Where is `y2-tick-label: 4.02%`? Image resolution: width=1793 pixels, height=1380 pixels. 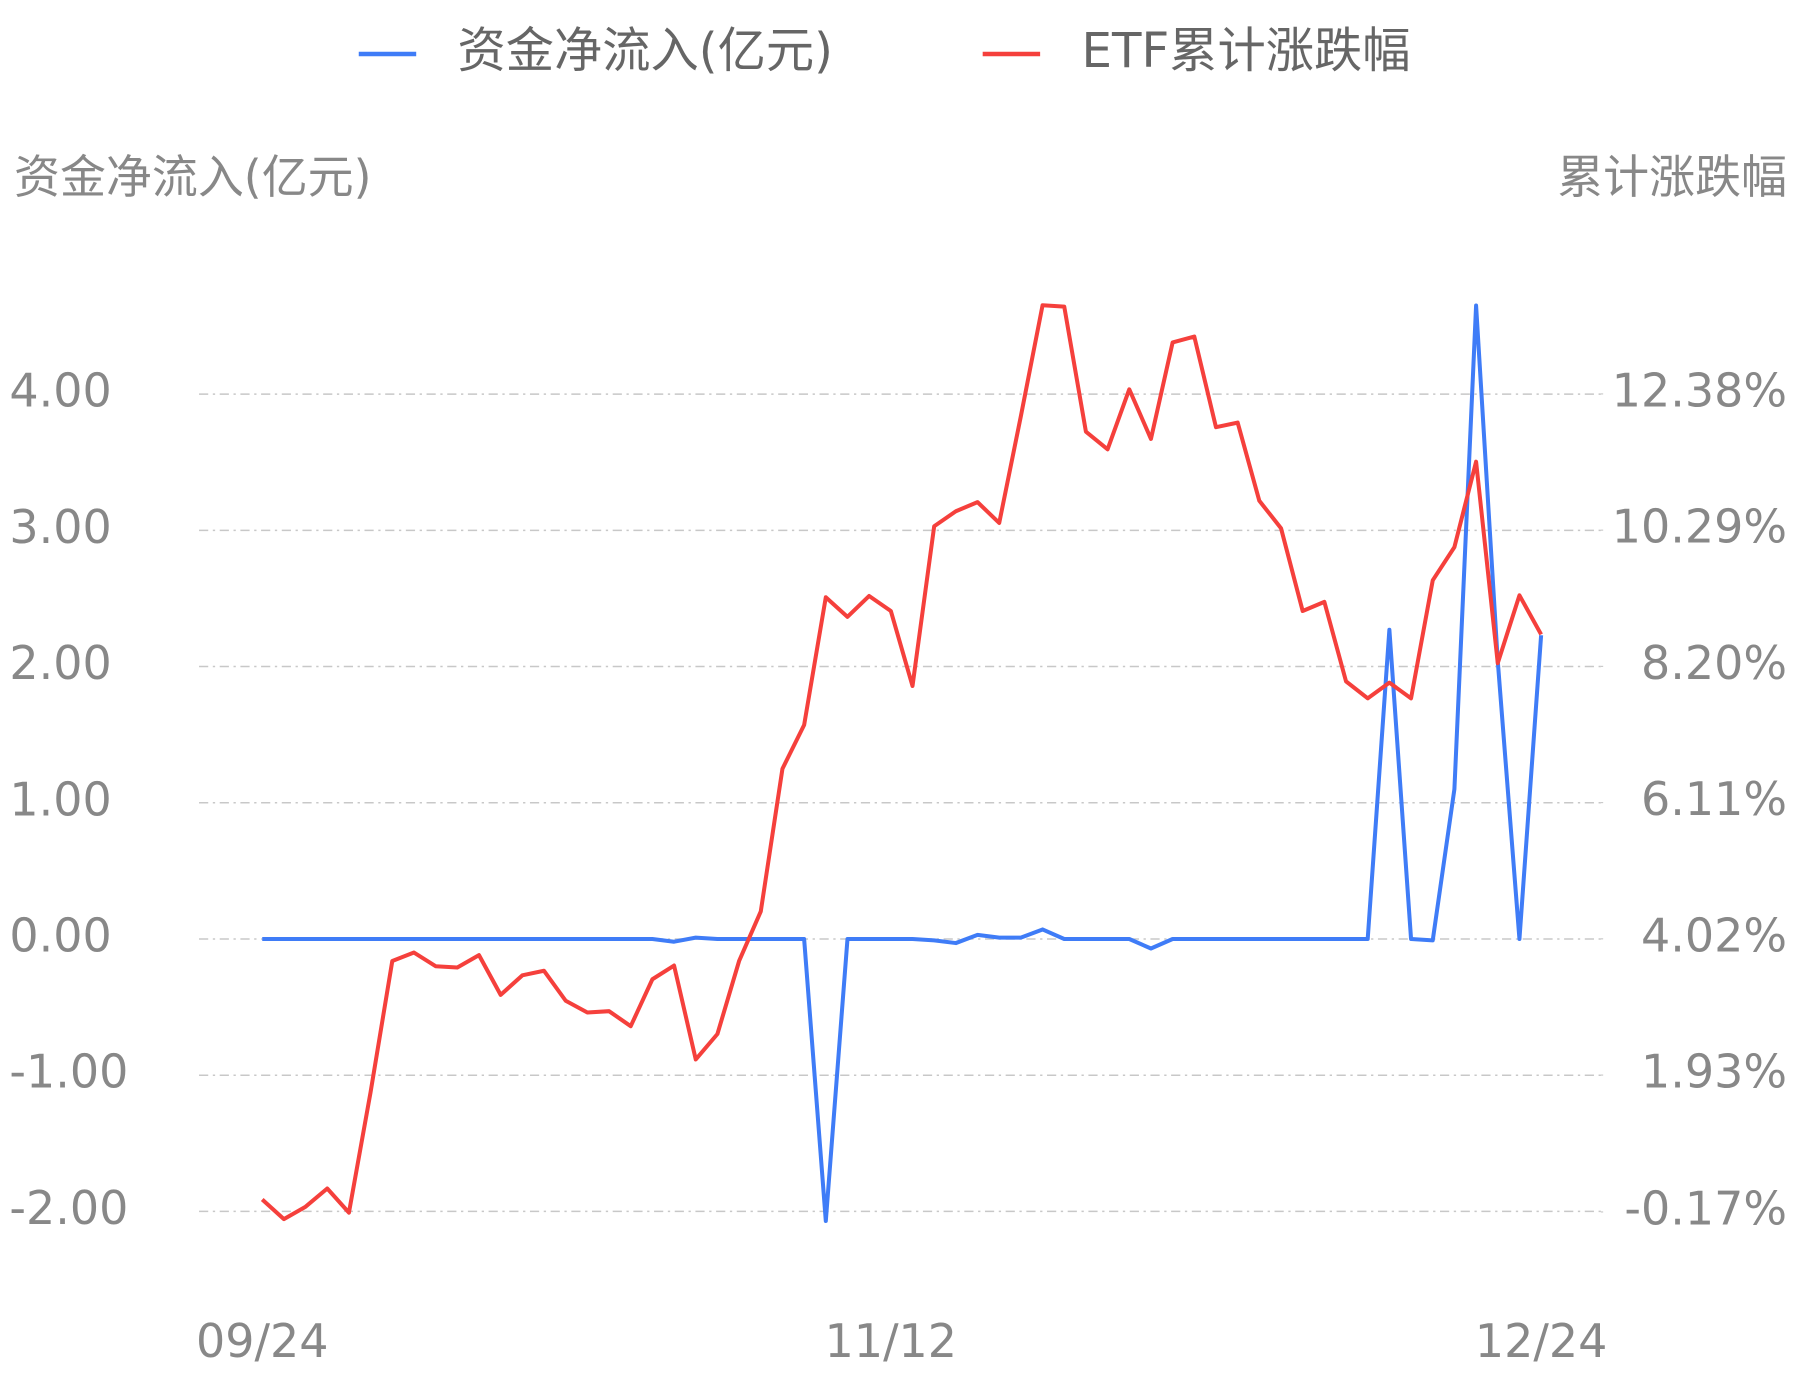 y2-tick-label: 4.02% is located at coordinates (1714, 935).